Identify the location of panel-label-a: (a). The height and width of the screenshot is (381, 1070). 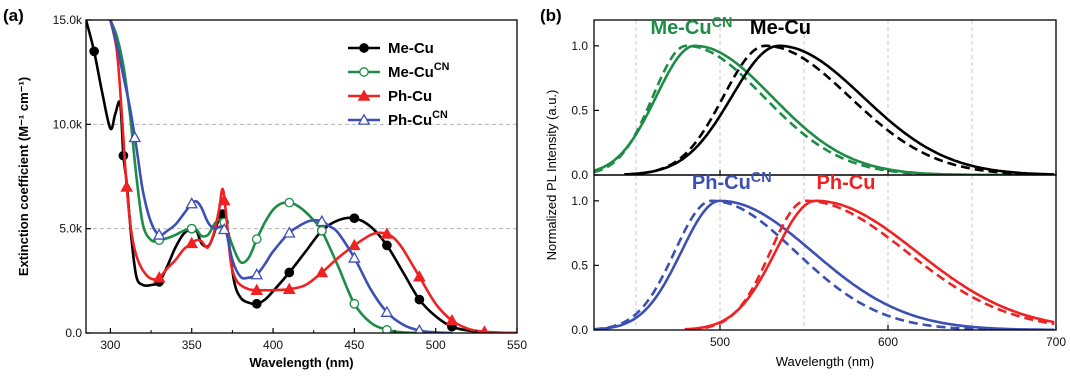
(13, 15).